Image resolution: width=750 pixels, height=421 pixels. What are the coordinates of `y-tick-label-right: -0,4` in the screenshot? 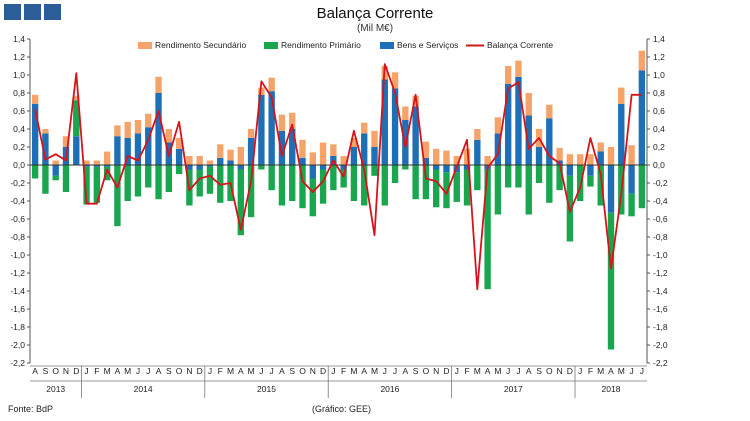 It's located at (660, 201).